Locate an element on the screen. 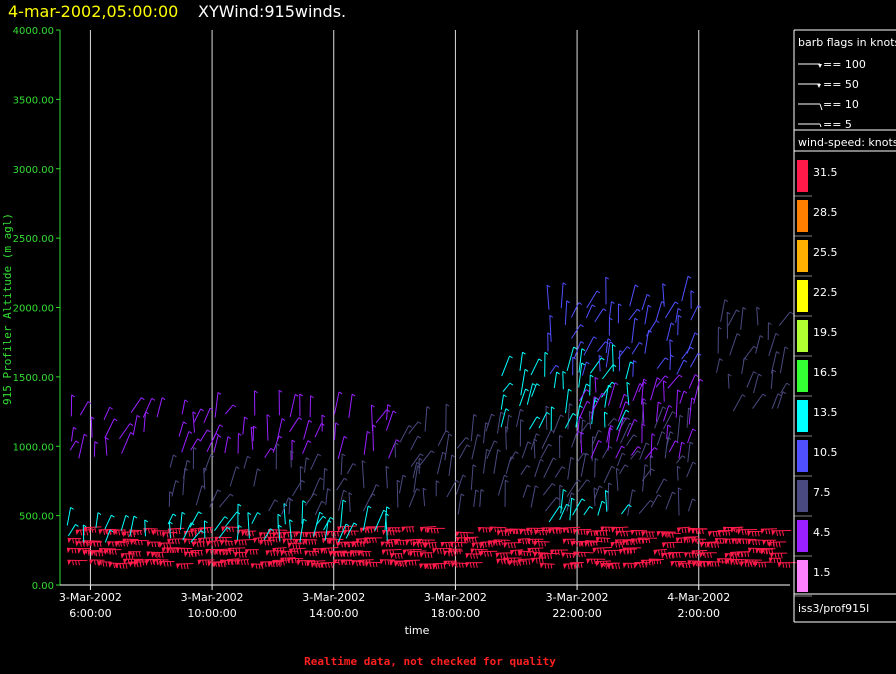 This screenshot has height=674, width=896. y-tick-label: 3500.00 is located at coordinates (33, 100).